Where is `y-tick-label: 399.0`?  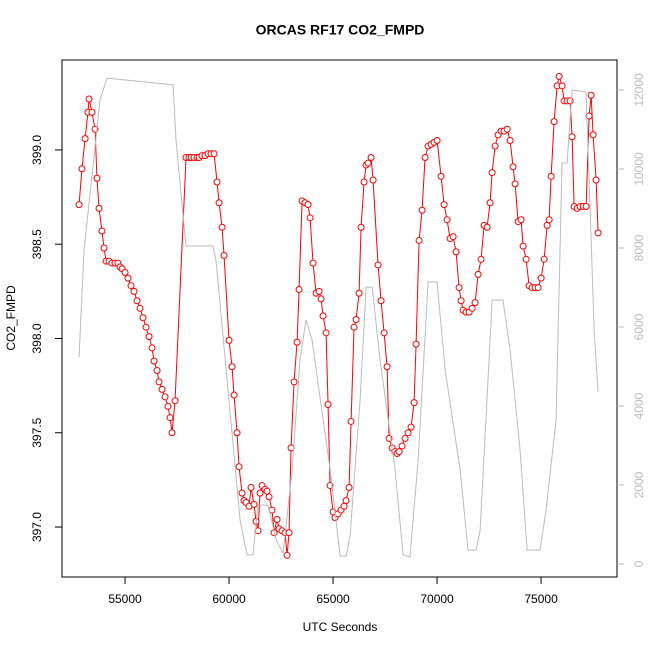 y-tick-label: 399.0 is located at coordinates (37, 150).